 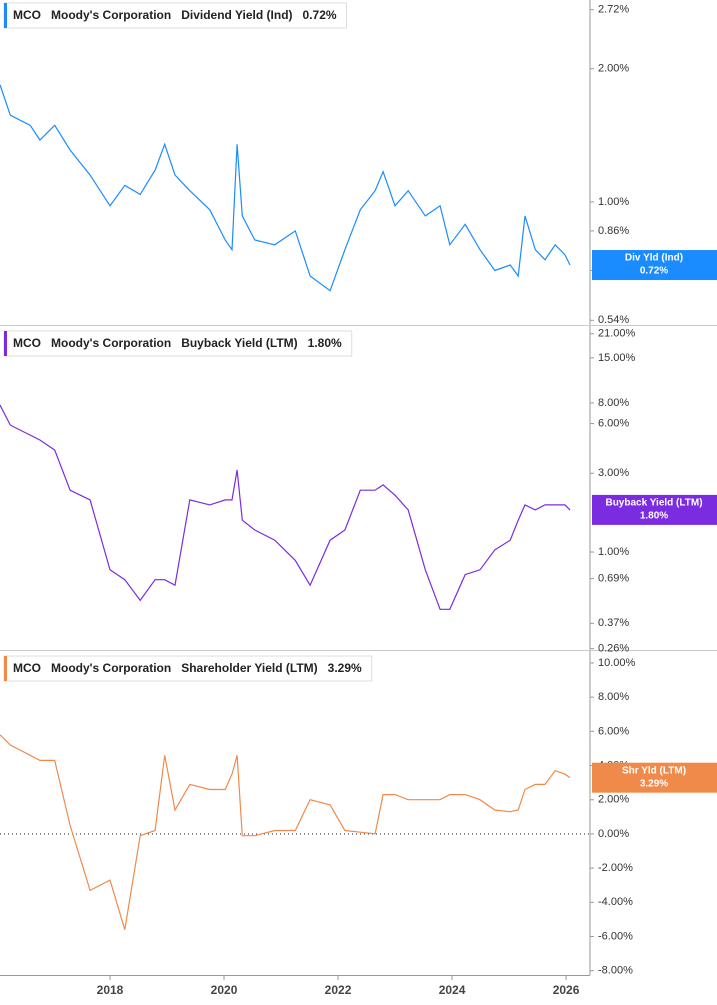 What do you see at coordinates (615, 971) in the screenshot?
I see `y-tick-label: -8.00%` at bounding box center [615, 971].